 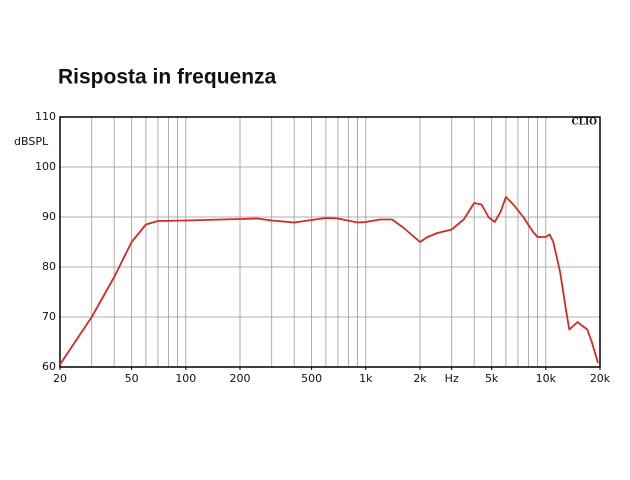 What do you see at coordinates (132, 378) in the screenshot?
I see `x-tick-label: 50` at bounding box center [132, 378].